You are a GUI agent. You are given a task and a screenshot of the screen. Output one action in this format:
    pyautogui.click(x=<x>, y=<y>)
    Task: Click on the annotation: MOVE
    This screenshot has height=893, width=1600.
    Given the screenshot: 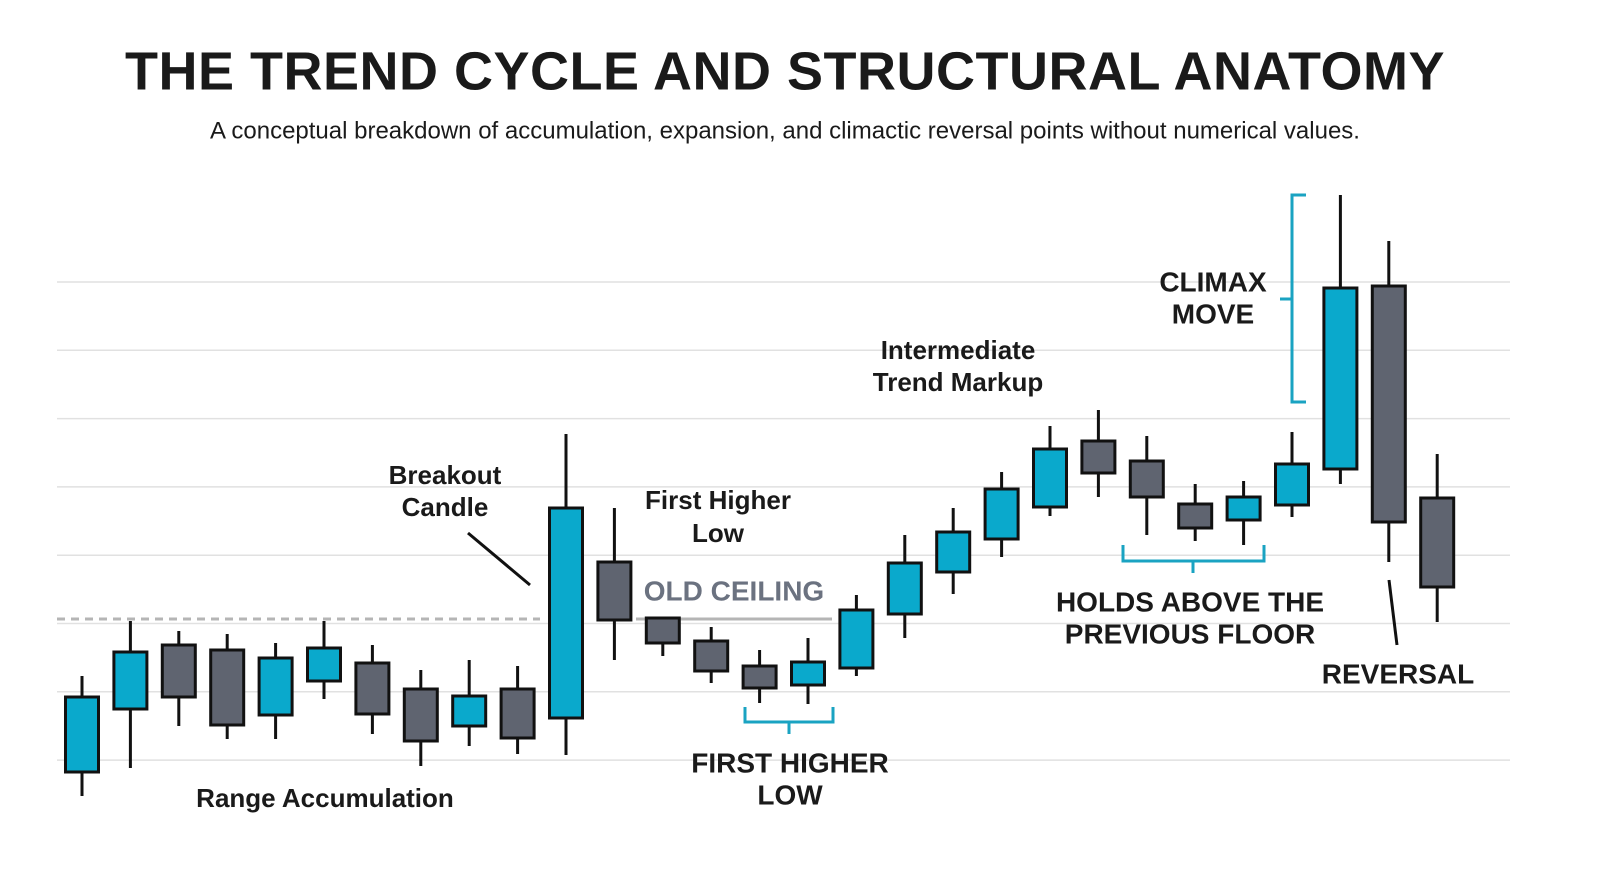 What is the action you would take?
    pyautogui.click(x=1213, y=313)
    